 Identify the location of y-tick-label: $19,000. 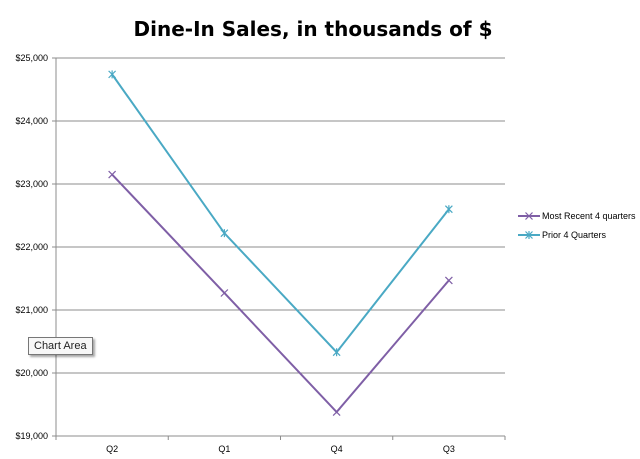
(31, 436).